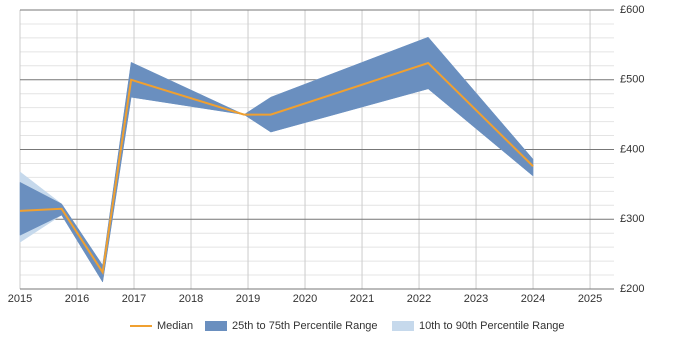  Describe the element at coordinates (632, 149) in the screenshot. I see `y-tick-label: £400` at that location.